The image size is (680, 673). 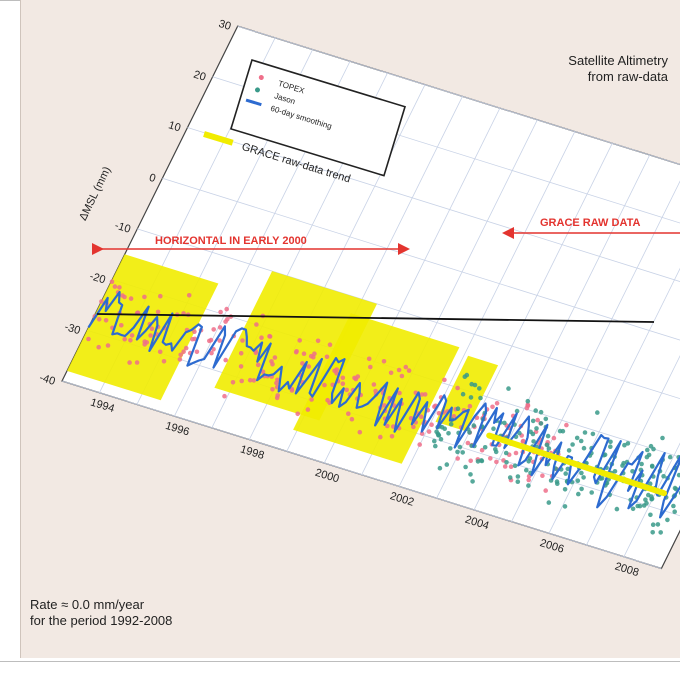 I want to click on bottom-rule, so click(x=340, y=661).